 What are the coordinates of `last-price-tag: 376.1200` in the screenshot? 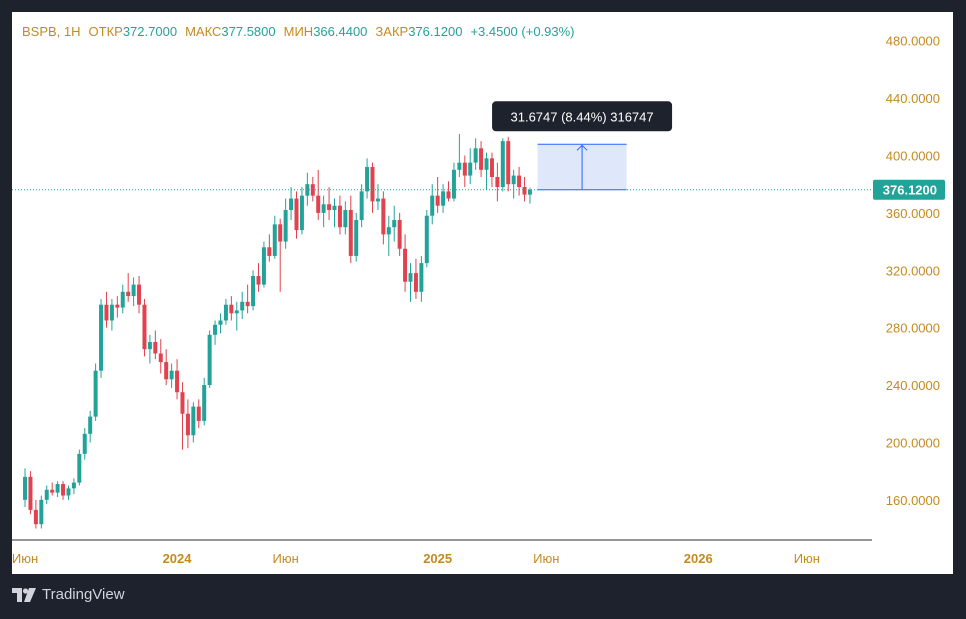 It's located at (909, 189).